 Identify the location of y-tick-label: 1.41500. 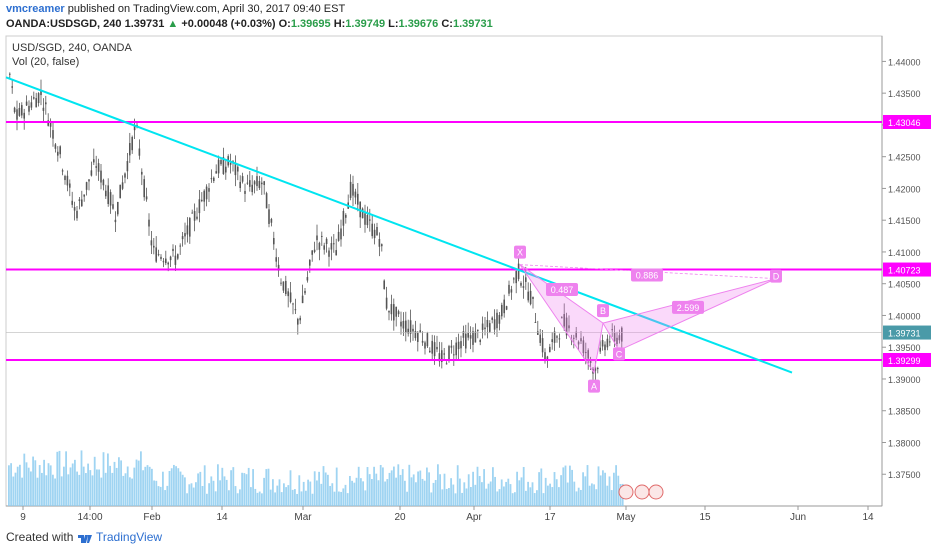
(904, 221).